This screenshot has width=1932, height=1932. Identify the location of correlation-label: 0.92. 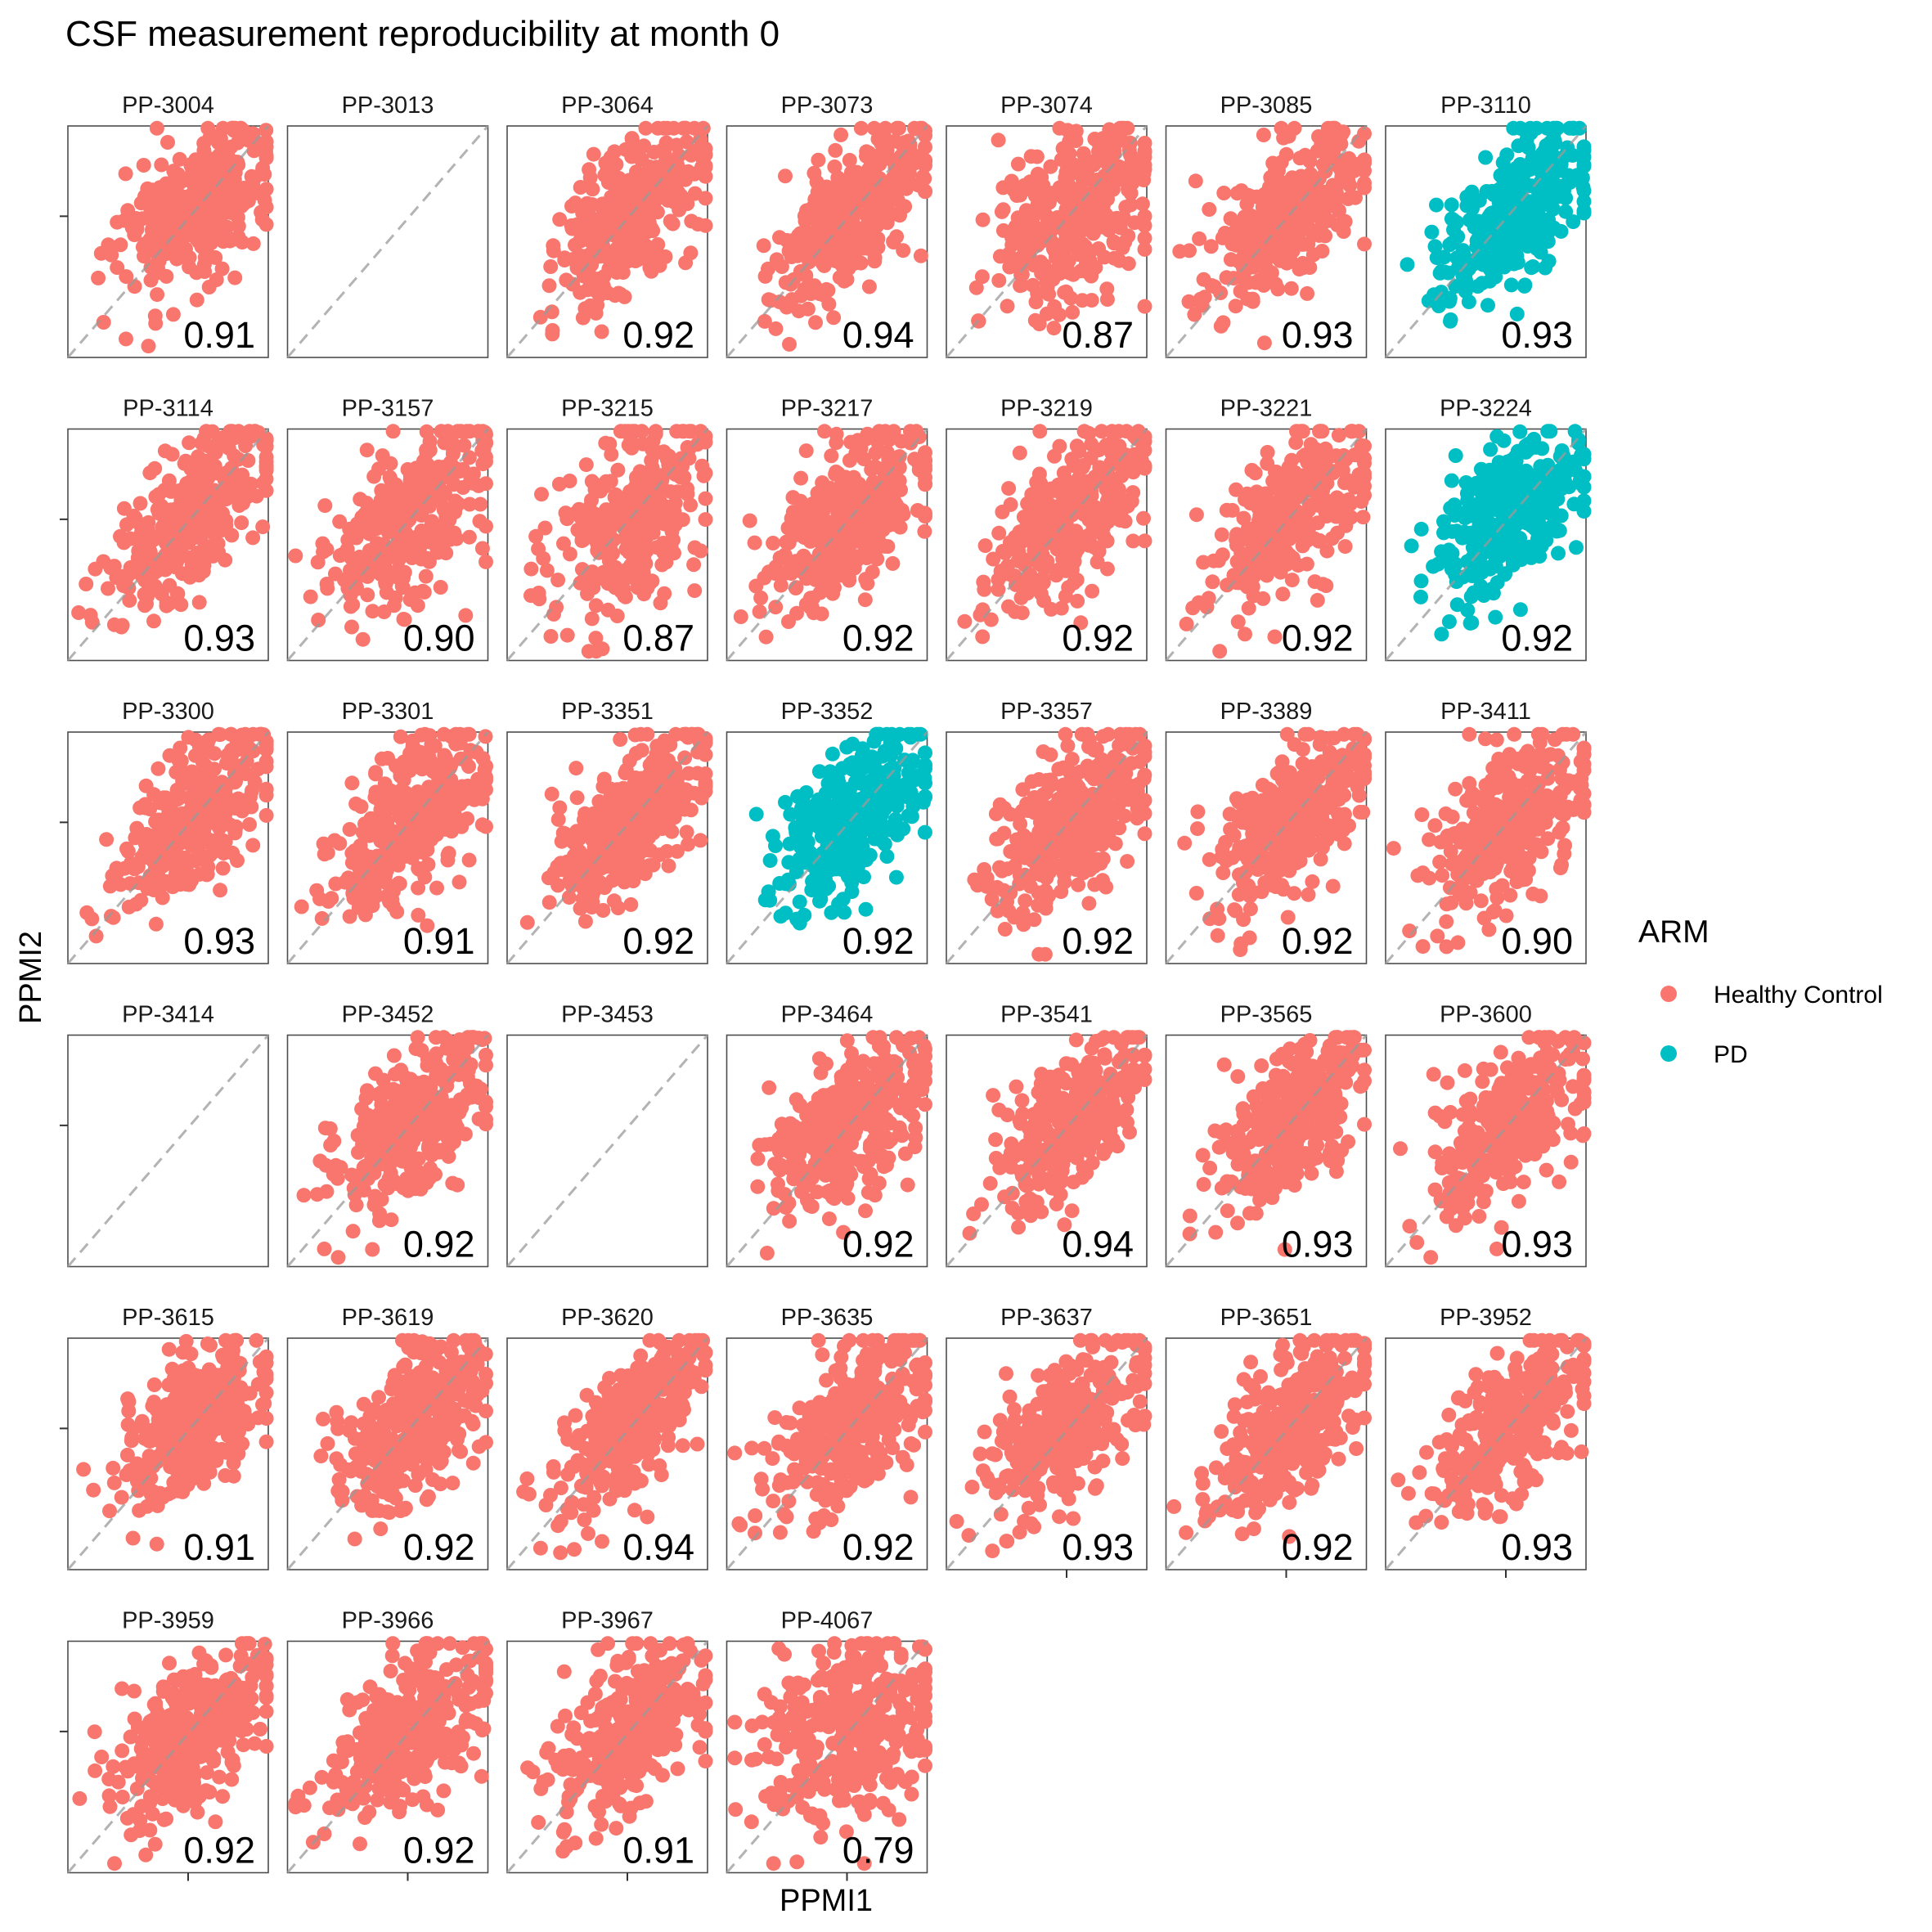
(878, 639).